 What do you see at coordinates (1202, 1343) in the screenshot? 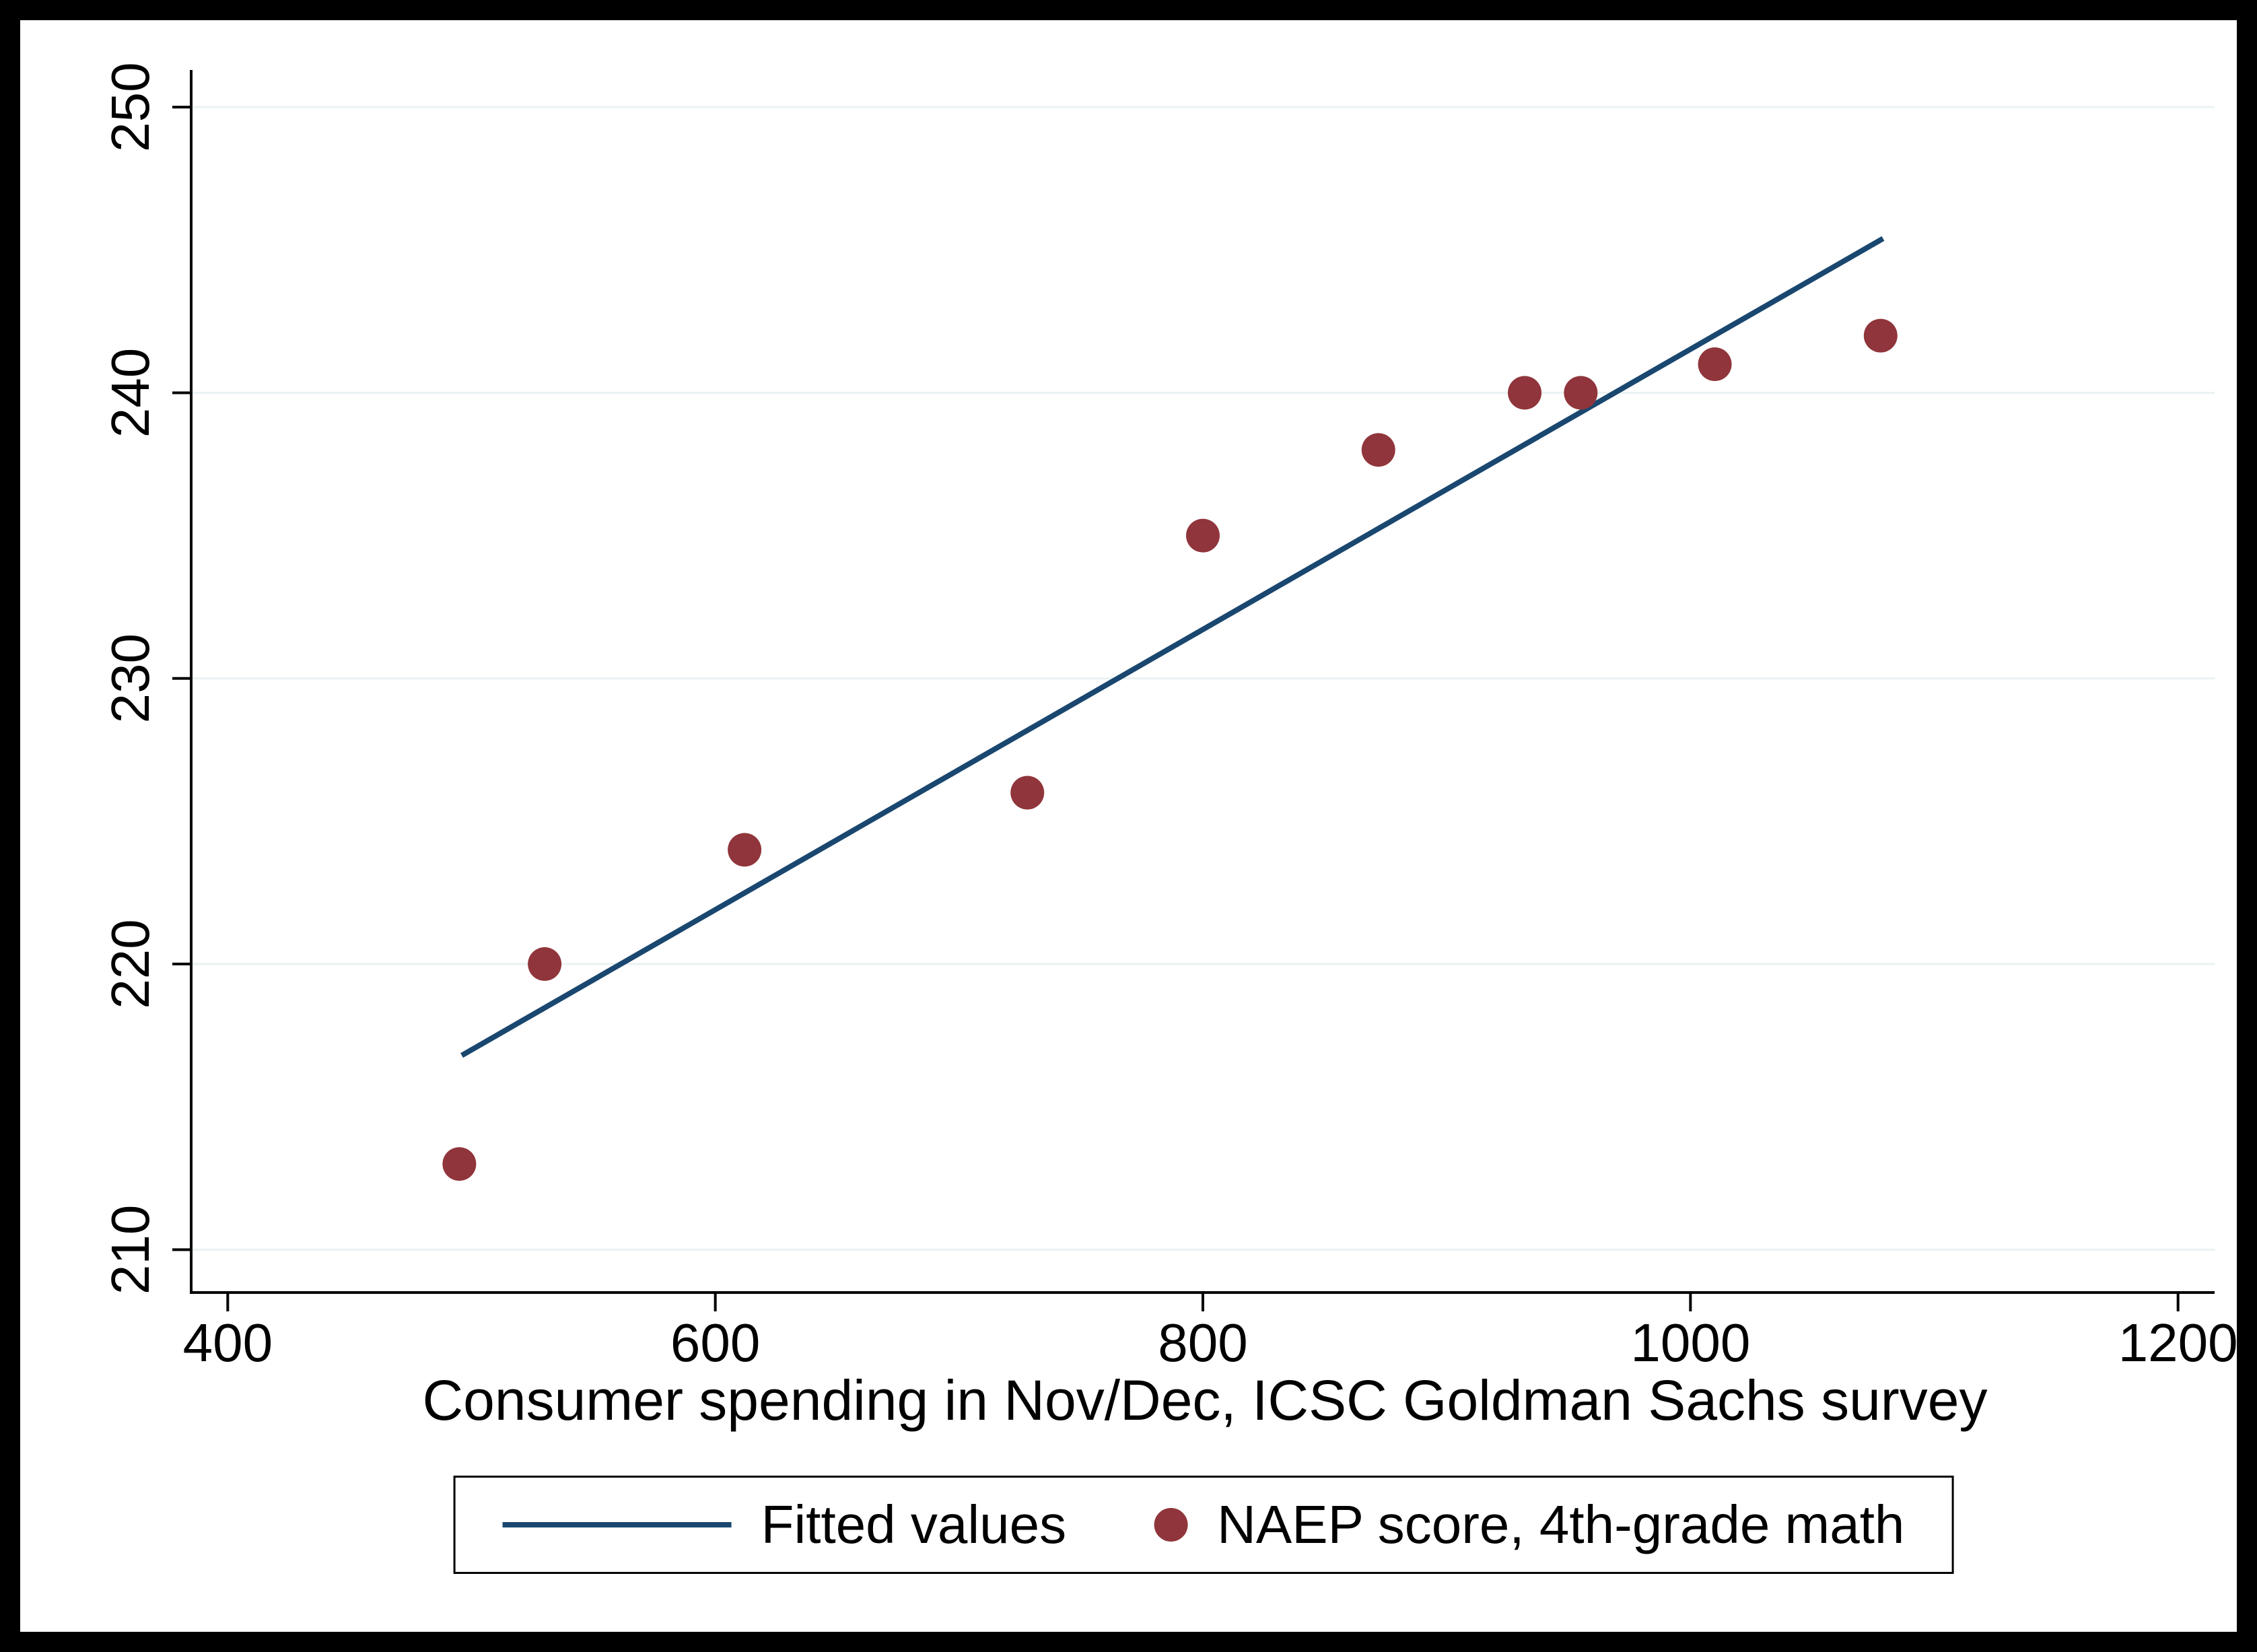
I see `x-tick-label-800: 800` at bounding box center [1202, 1343].